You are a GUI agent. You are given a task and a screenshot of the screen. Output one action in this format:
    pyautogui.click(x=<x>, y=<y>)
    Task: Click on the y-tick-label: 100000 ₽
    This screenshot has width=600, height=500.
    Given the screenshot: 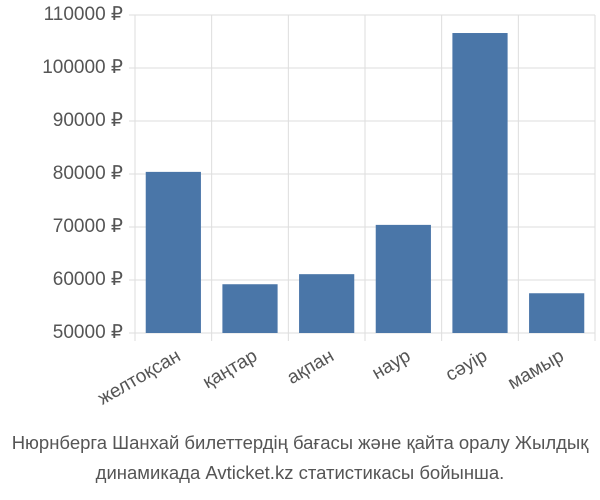 What is the action you would take?
    pyautogui.click(x=82, y=67)
    